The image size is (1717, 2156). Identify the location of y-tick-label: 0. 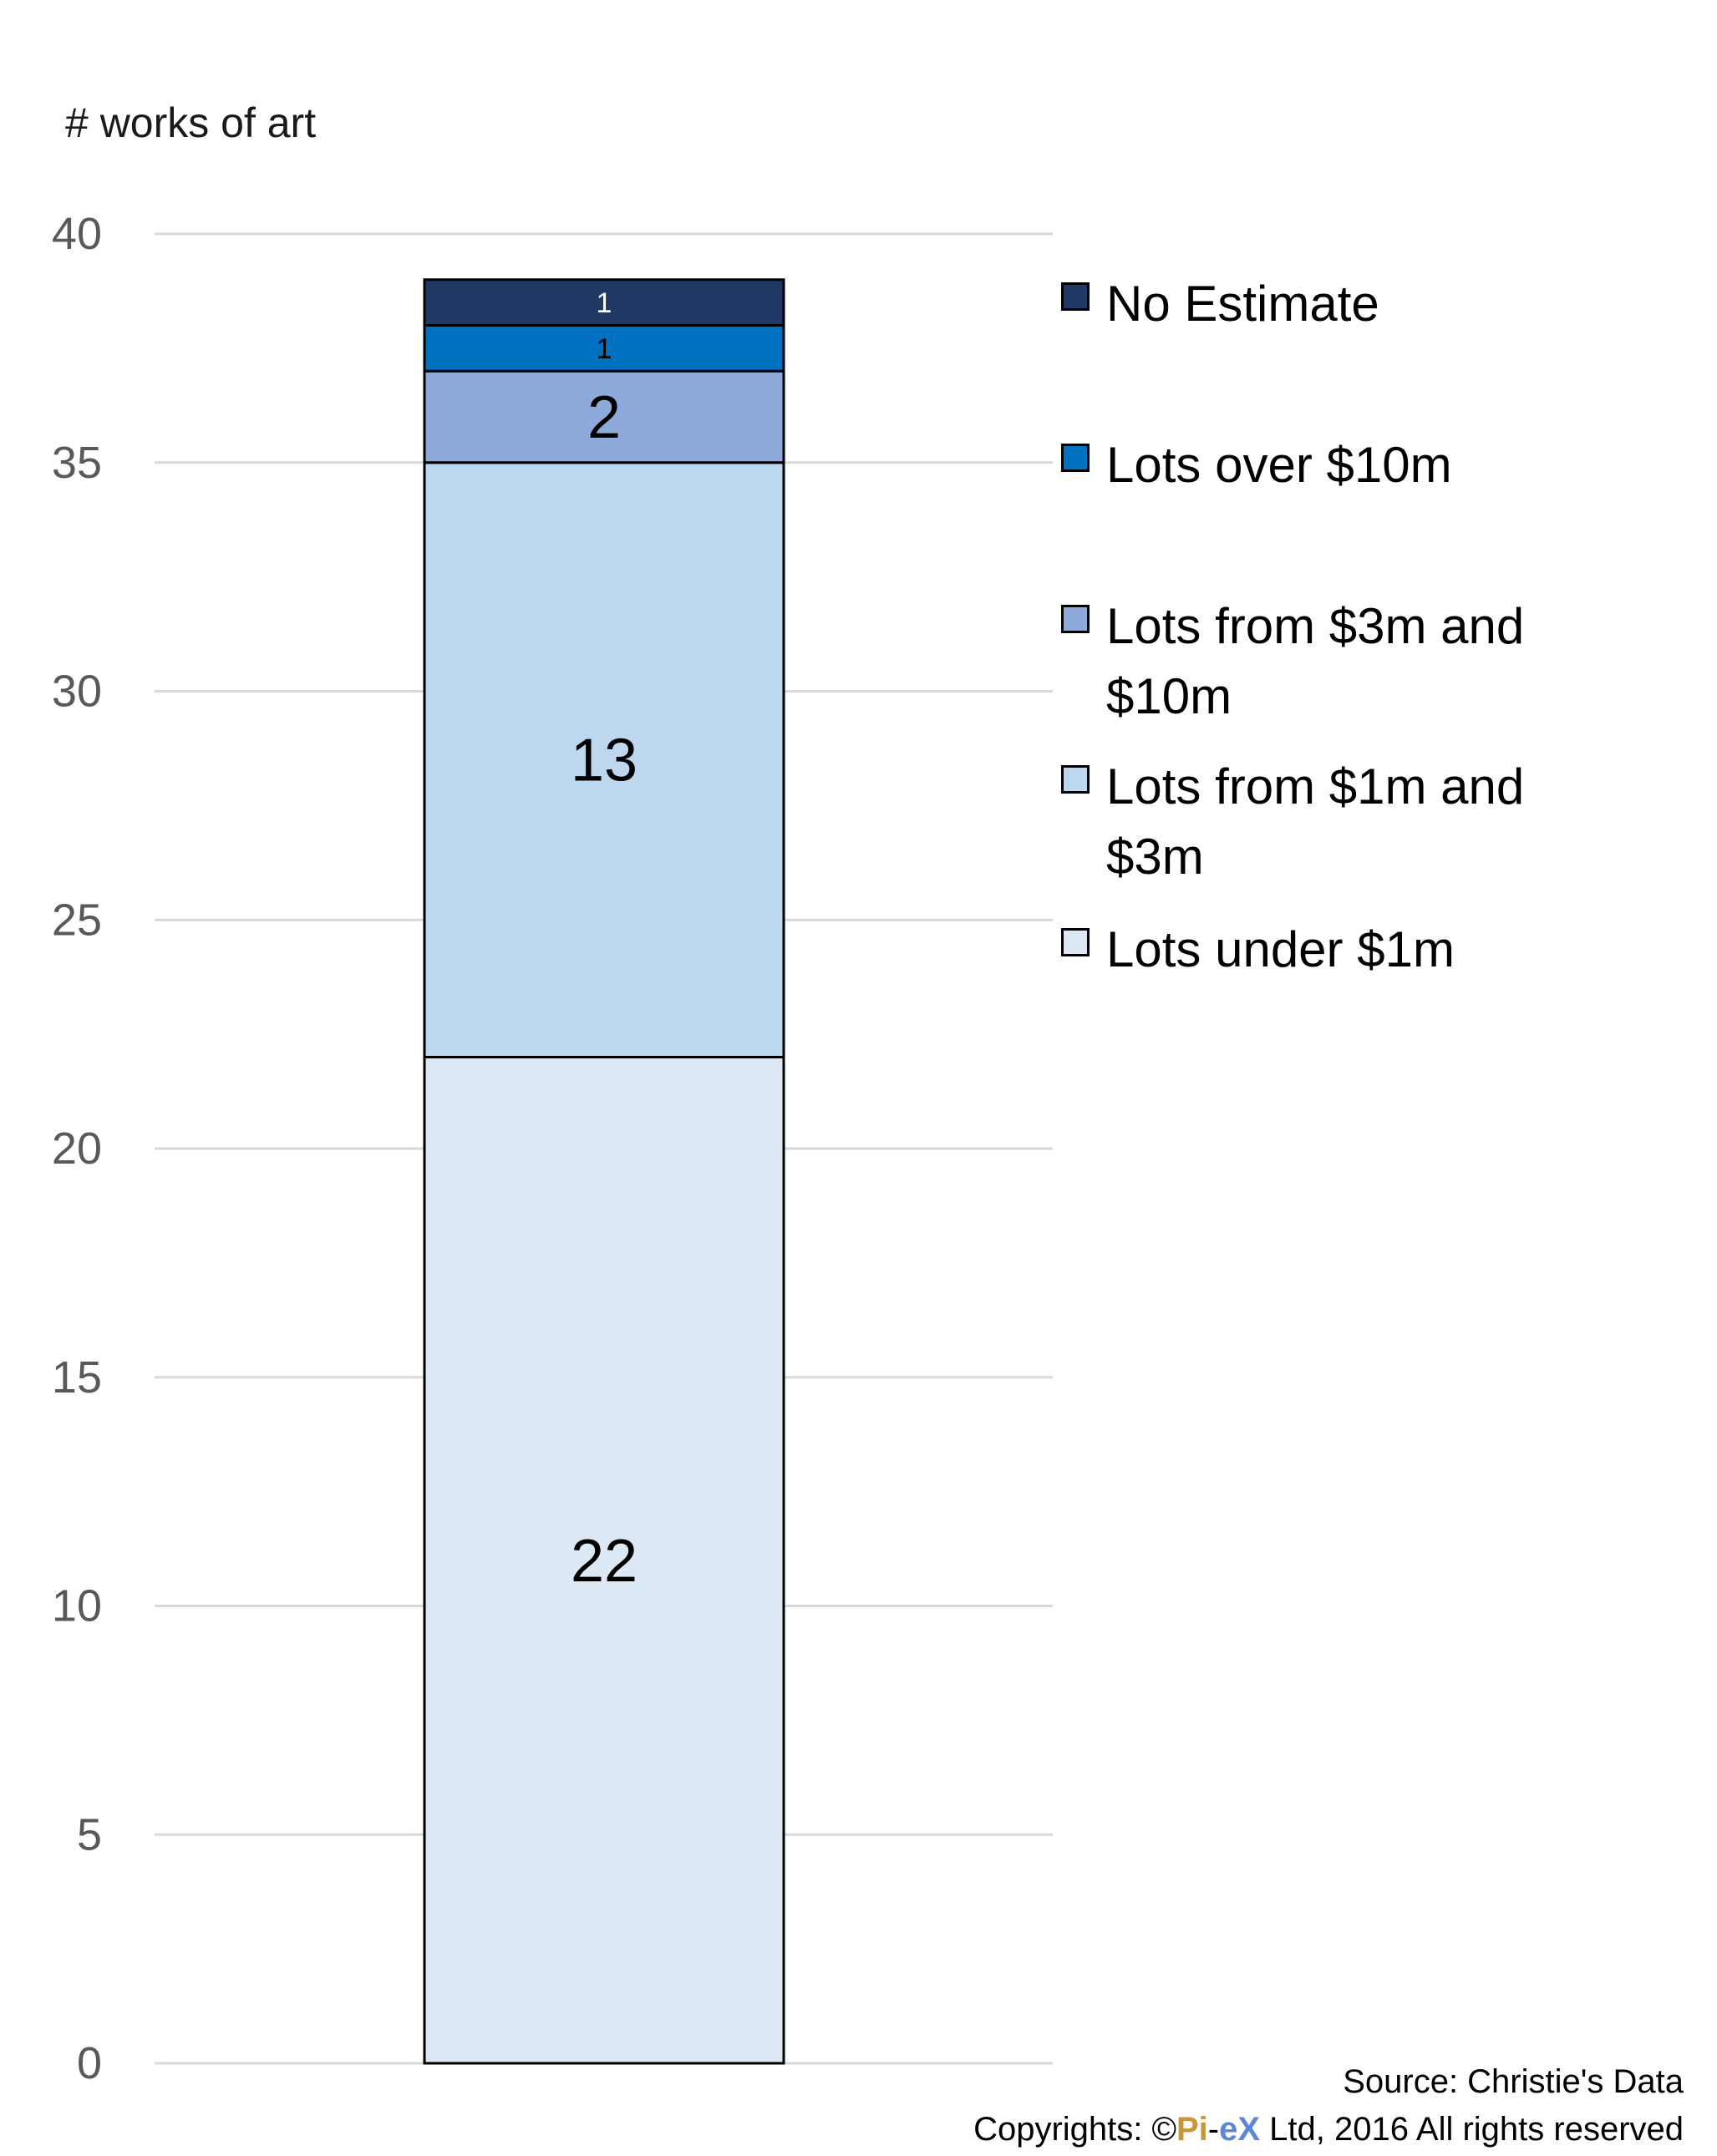
(90, 2063).